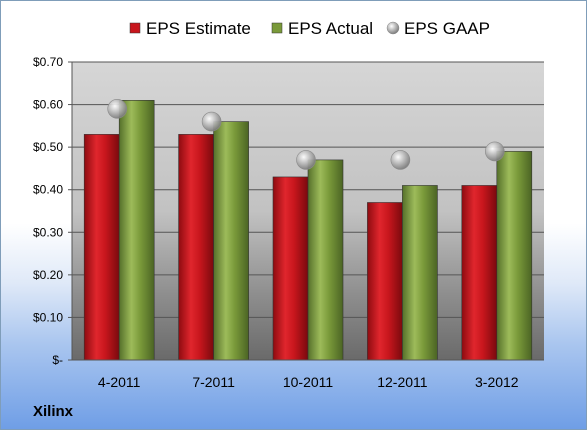  What do you see at coordinates (306, 134) in the screenshot?
I see `gaap-markers` at bounding box center [306, 134].